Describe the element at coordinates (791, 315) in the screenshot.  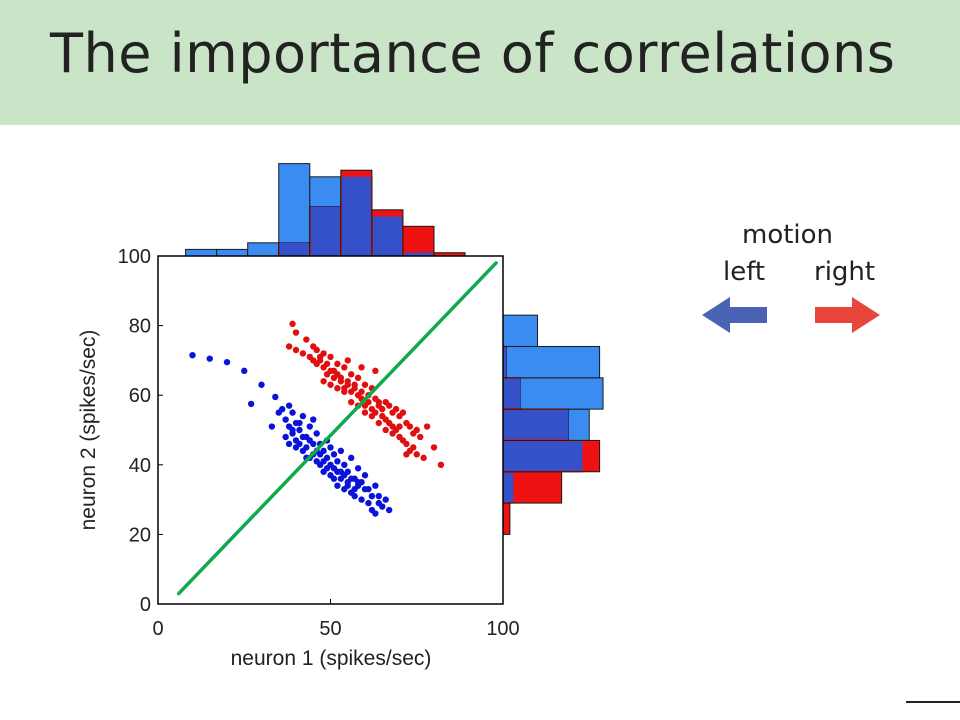
I see `legend-arrows` at that location.